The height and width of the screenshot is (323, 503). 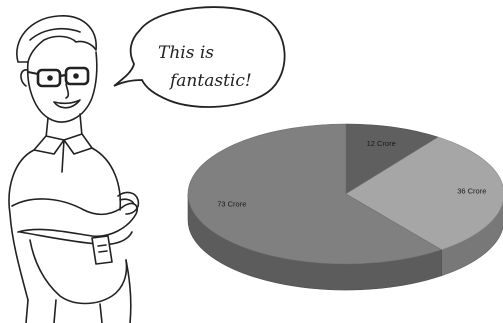 What do you see at coordinates (231, 203) in the screenshot?
I see `pie-label-2: 73 Crore` at bounding box center [231, 203].